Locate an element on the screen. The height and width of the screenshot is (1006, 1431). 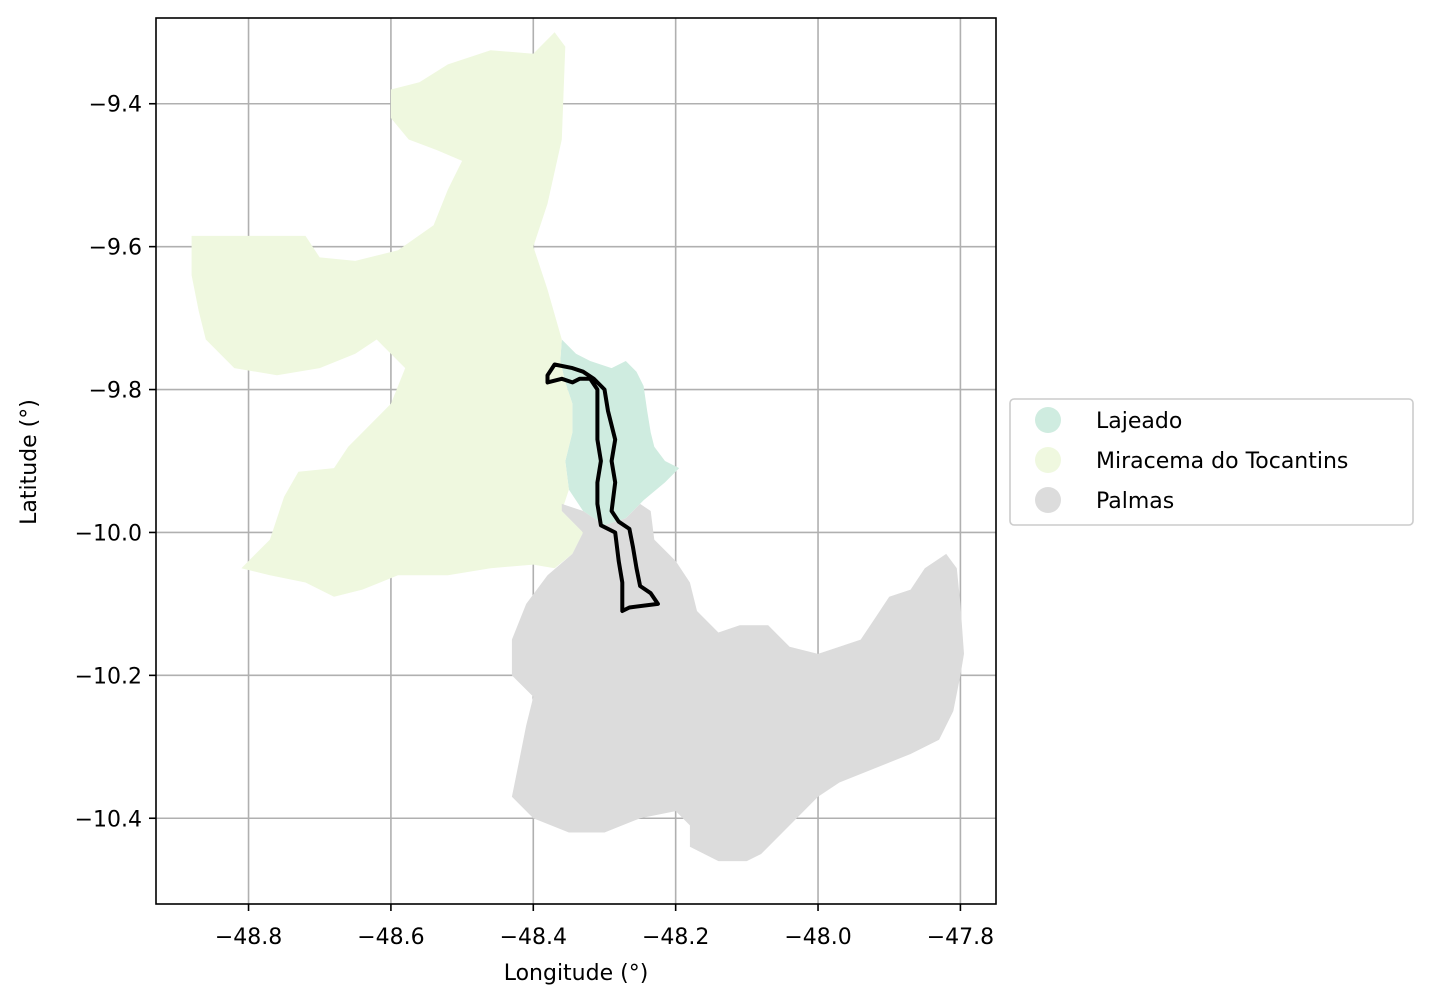
y-axis-title: Latitude (°) is located at coordinates (29, 462).